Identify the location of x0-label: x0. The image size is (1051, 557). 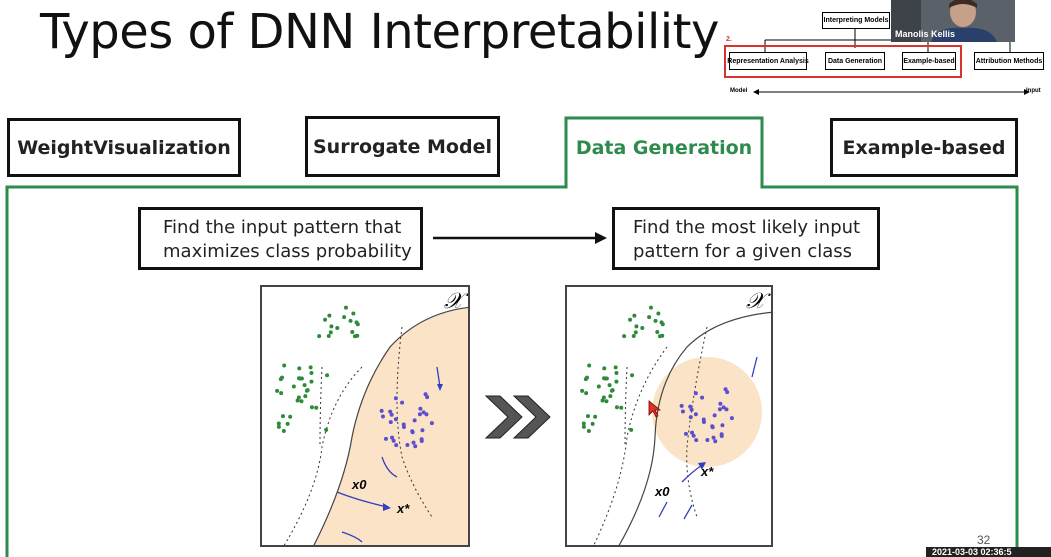
(662, 491).